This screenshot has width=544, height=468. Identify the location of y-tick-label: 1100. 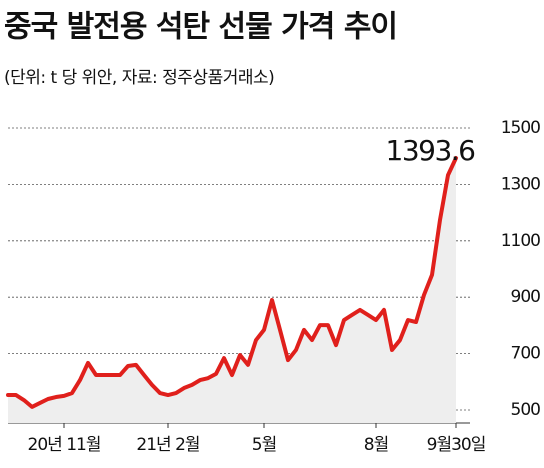
(520, 241).